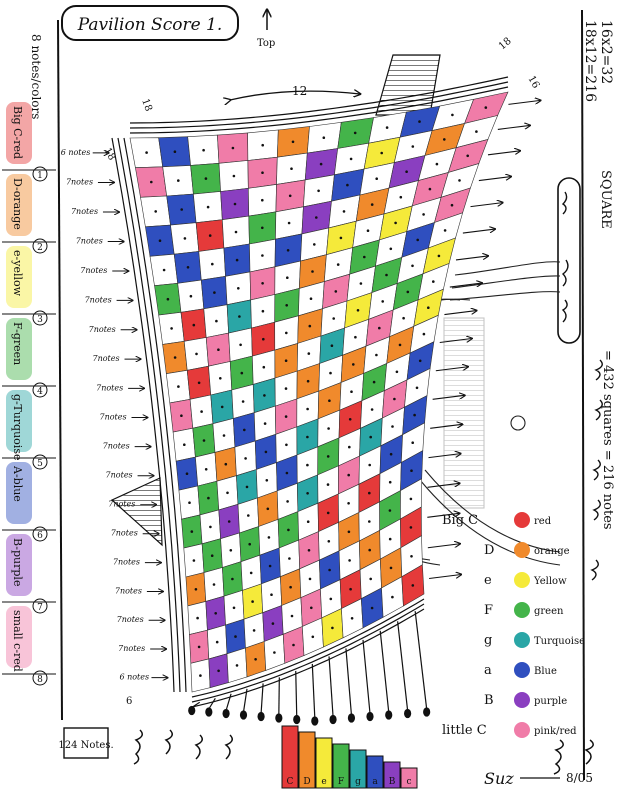 Image resolution: width=624 pixels, height=800 pixels. Describe the element at coordinates (85, 745) in the screenshot. I see `note-count-text: 124 Notes.` at that location.